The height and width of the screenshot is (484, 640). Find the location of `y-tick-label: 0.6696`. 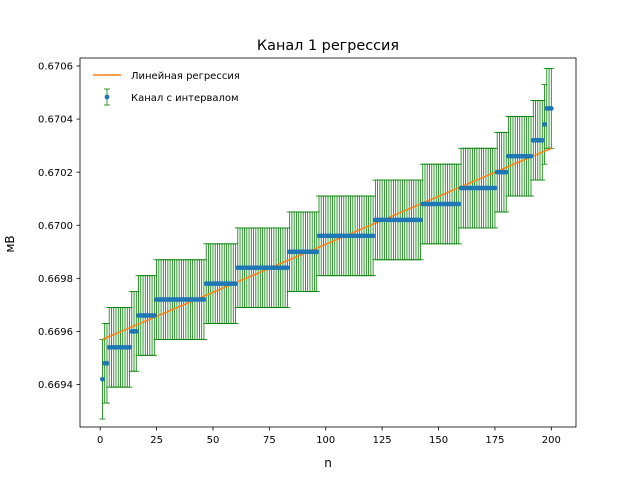

y-tick-label: 0.6696 is located at coordinates (55, 332).